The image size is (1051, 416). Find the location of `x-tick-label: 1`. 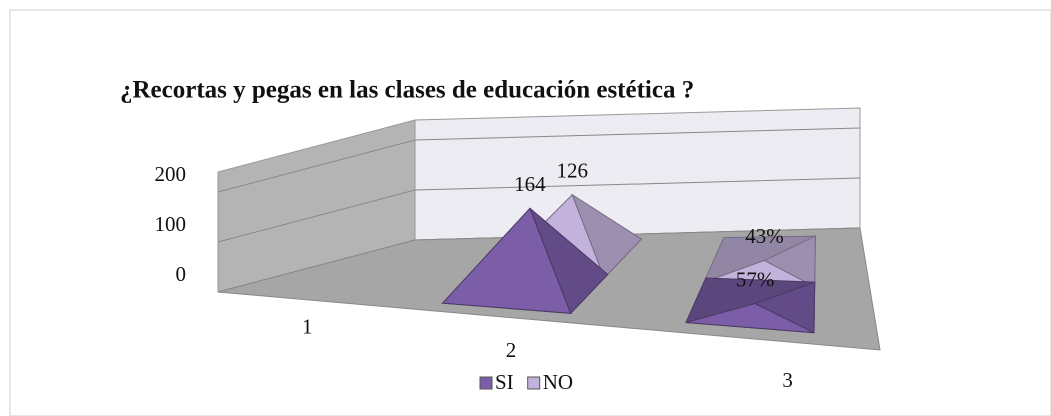

x-tick-label: 1 is located at coordinates (307, 327).